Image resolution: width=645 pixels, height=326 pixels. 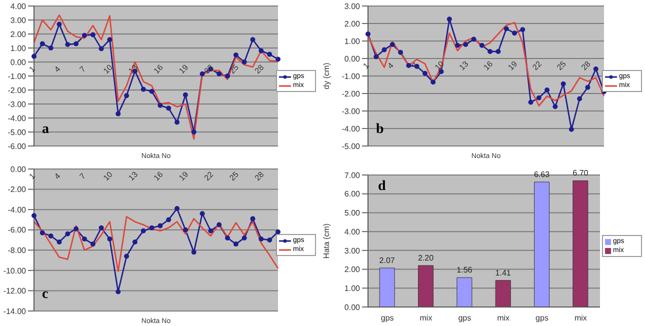 I want to click on y-tick-label: -14.00, so click(x=15, y=311).